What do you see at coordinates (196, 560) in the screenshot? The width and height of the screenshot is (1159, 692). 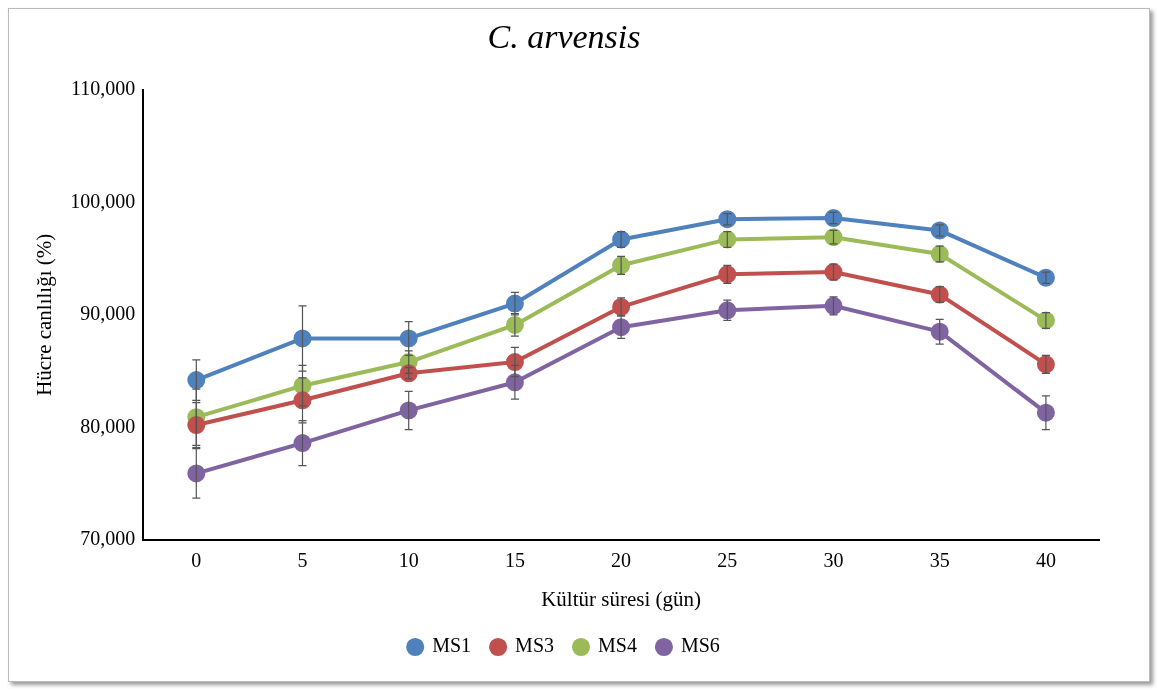 I see `x-tick-label: 0` at bounding box center [196, 560].